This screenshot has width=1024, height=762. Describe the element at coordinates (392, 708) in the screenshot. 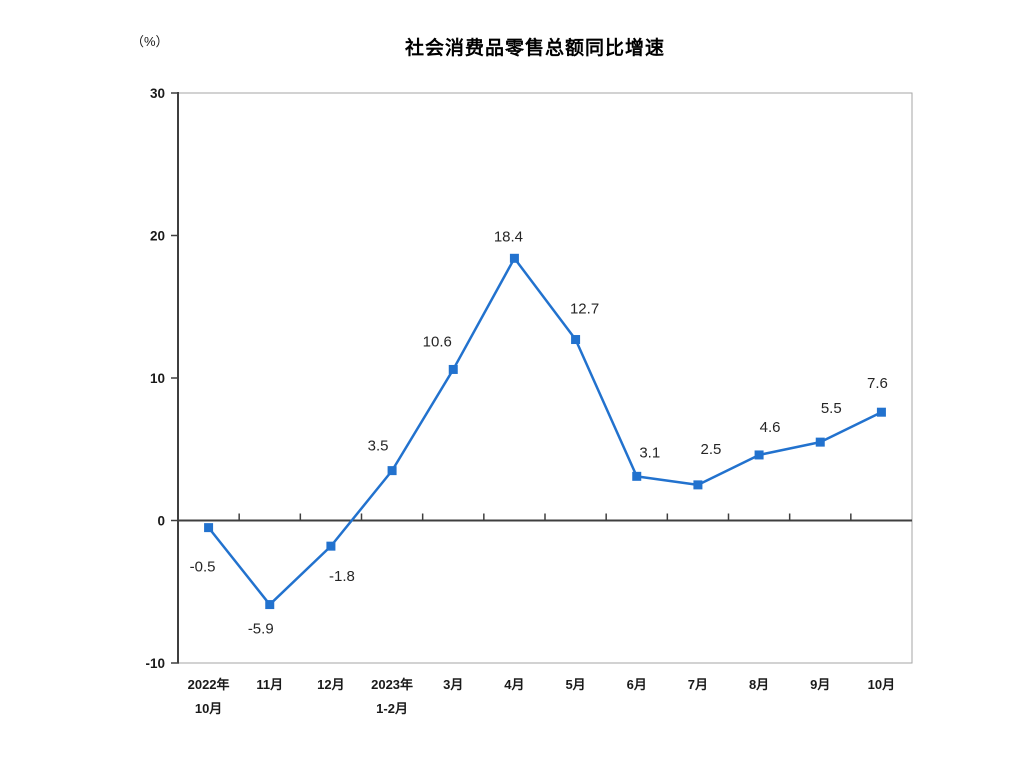

I see `x-tick-label: 1-2月` at that location.